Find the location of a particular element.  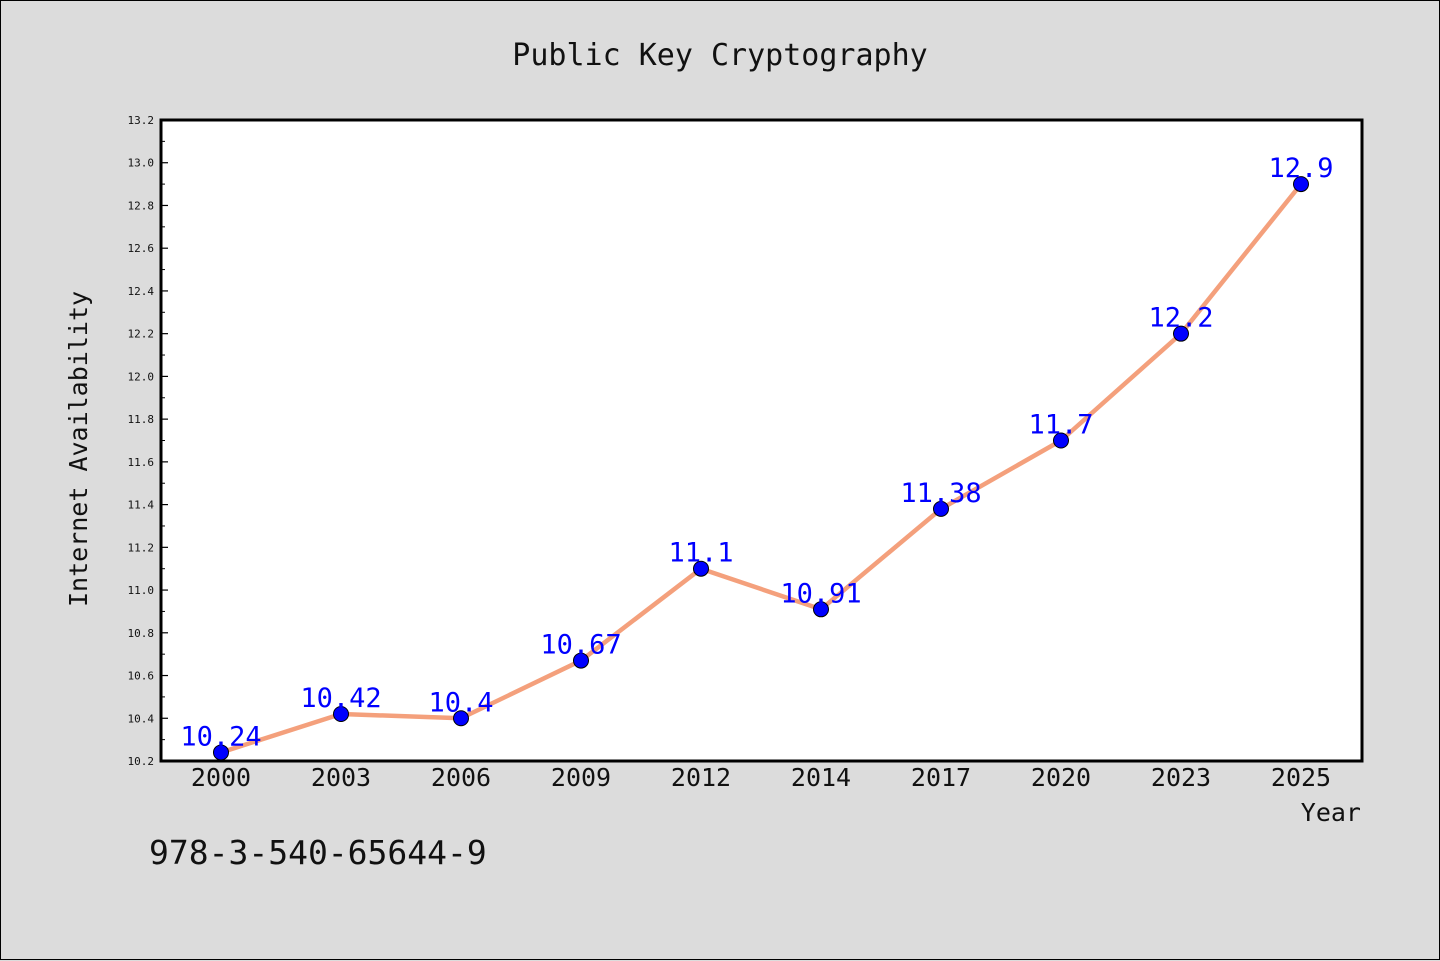

y-tick-label: 12.6 is located at coordinates (141, 248).